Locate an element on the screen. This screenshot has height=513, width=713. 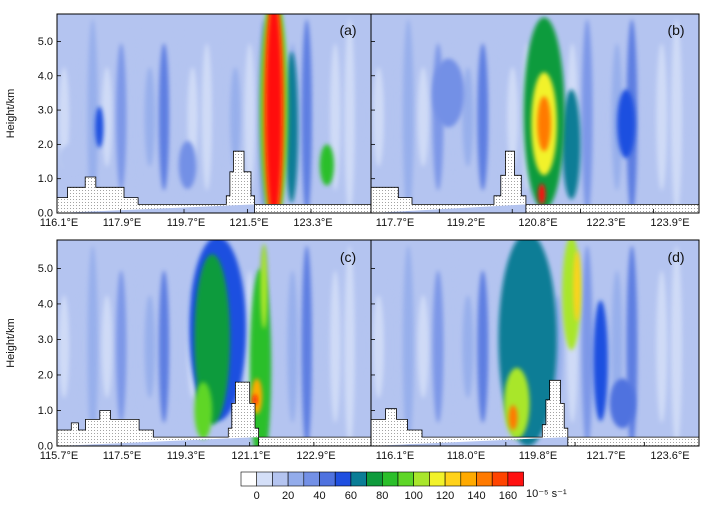
panel-d-xtick-0: 116.1°E is located at coordinates (395, 456).